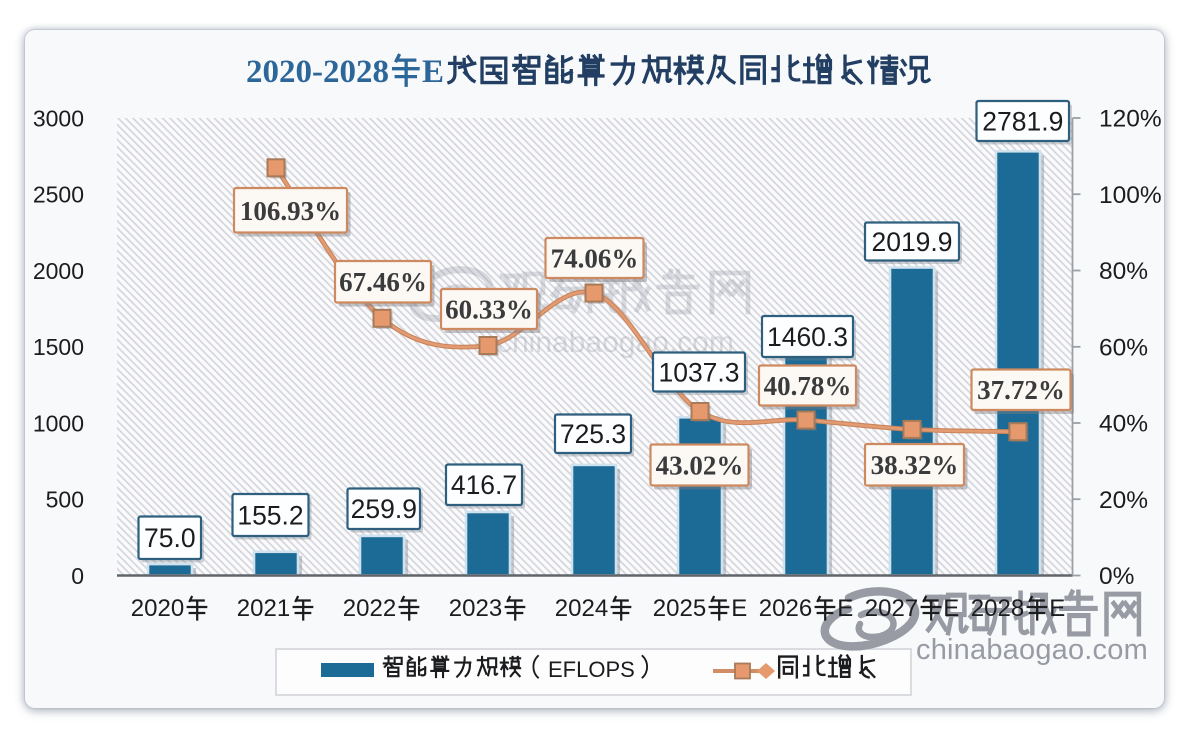 The image size is (1188, 732). I want to click on svg-text: 2026, so click(785, 608).